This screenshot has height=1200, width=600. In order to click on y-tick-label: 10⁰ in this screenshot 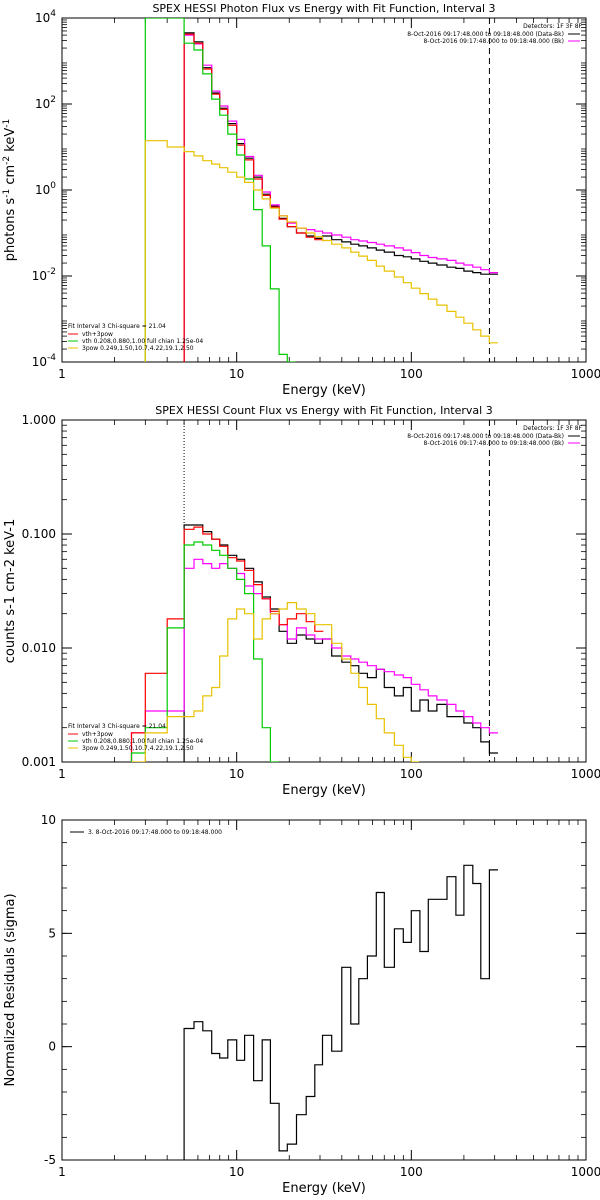, I will do `click(45, 189)`.